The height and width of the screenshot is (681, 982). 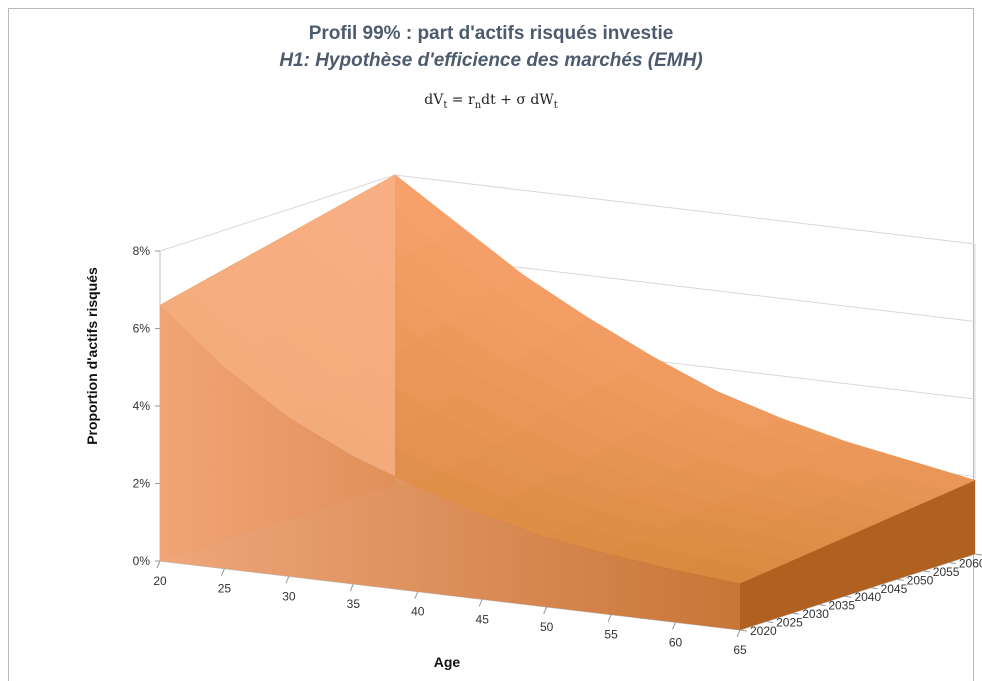 I want to click on x-tick-label: 25, so click(x=225, y=589).